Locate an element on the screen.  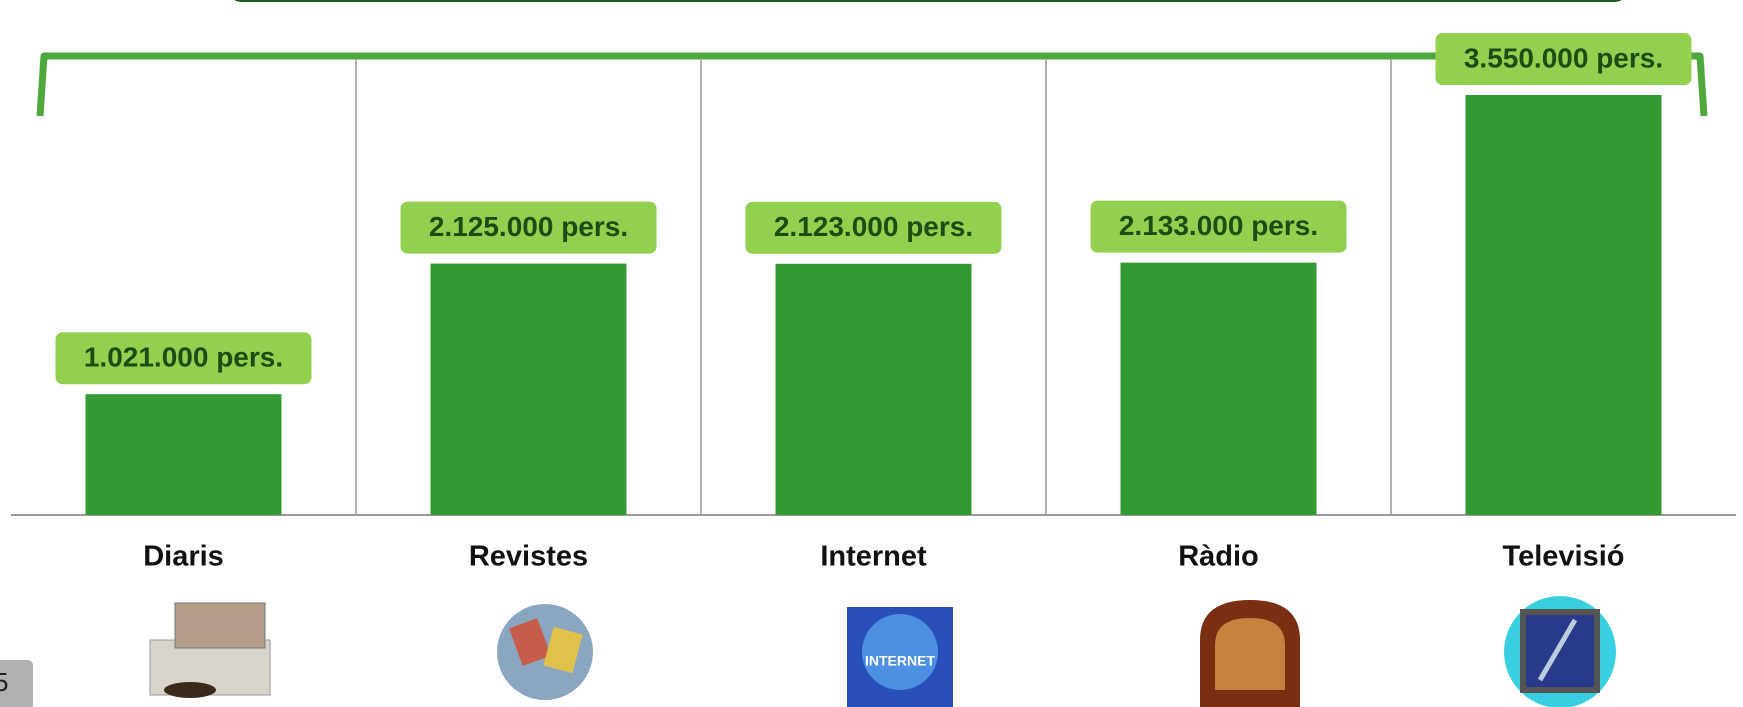
value-label: 3.550.000 pers. is located at coordinates (1563, 57).